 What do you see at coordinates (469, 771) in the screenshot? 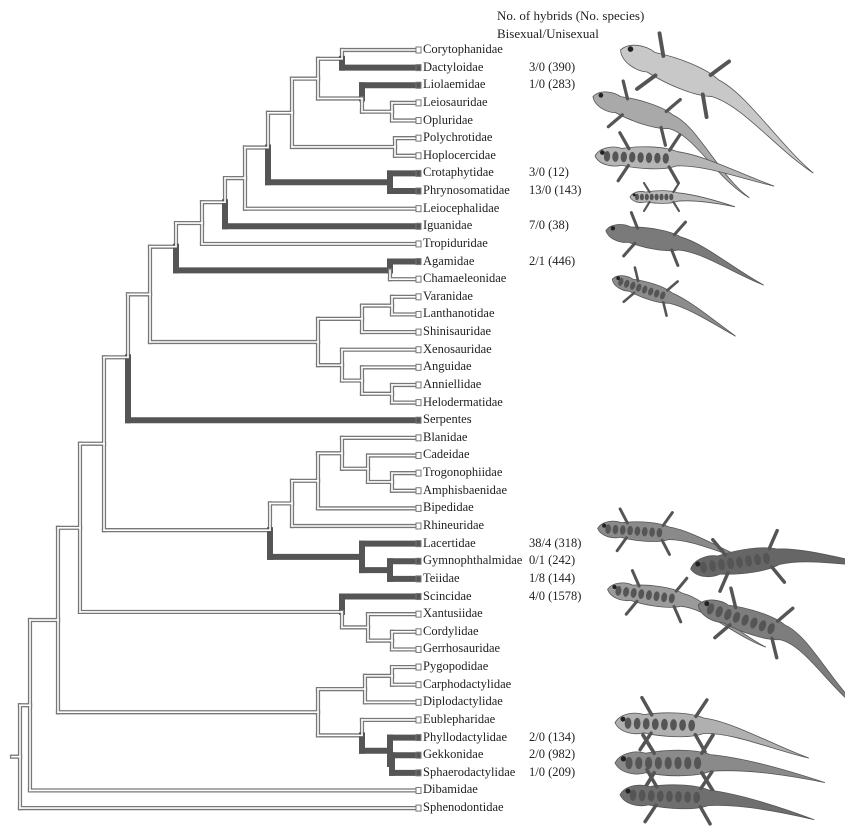
I see `taxon-label-sphaerodactylidae: Sphaerodactylidae` at bounding box center [469, 771].